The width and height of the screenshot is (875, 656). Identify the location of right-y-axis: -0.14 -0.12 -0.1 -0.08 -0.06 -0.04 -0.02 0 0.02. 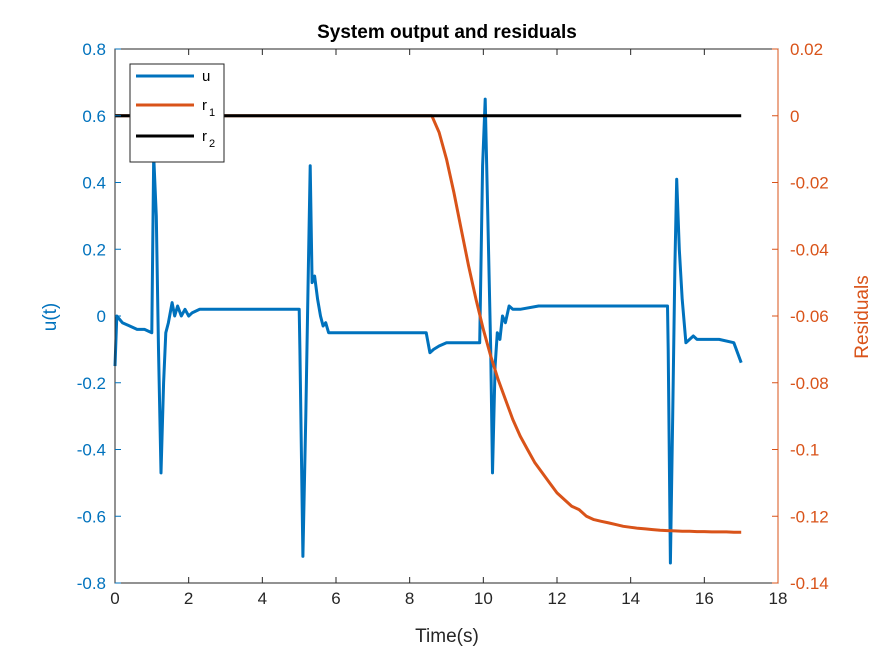
(800, 316).